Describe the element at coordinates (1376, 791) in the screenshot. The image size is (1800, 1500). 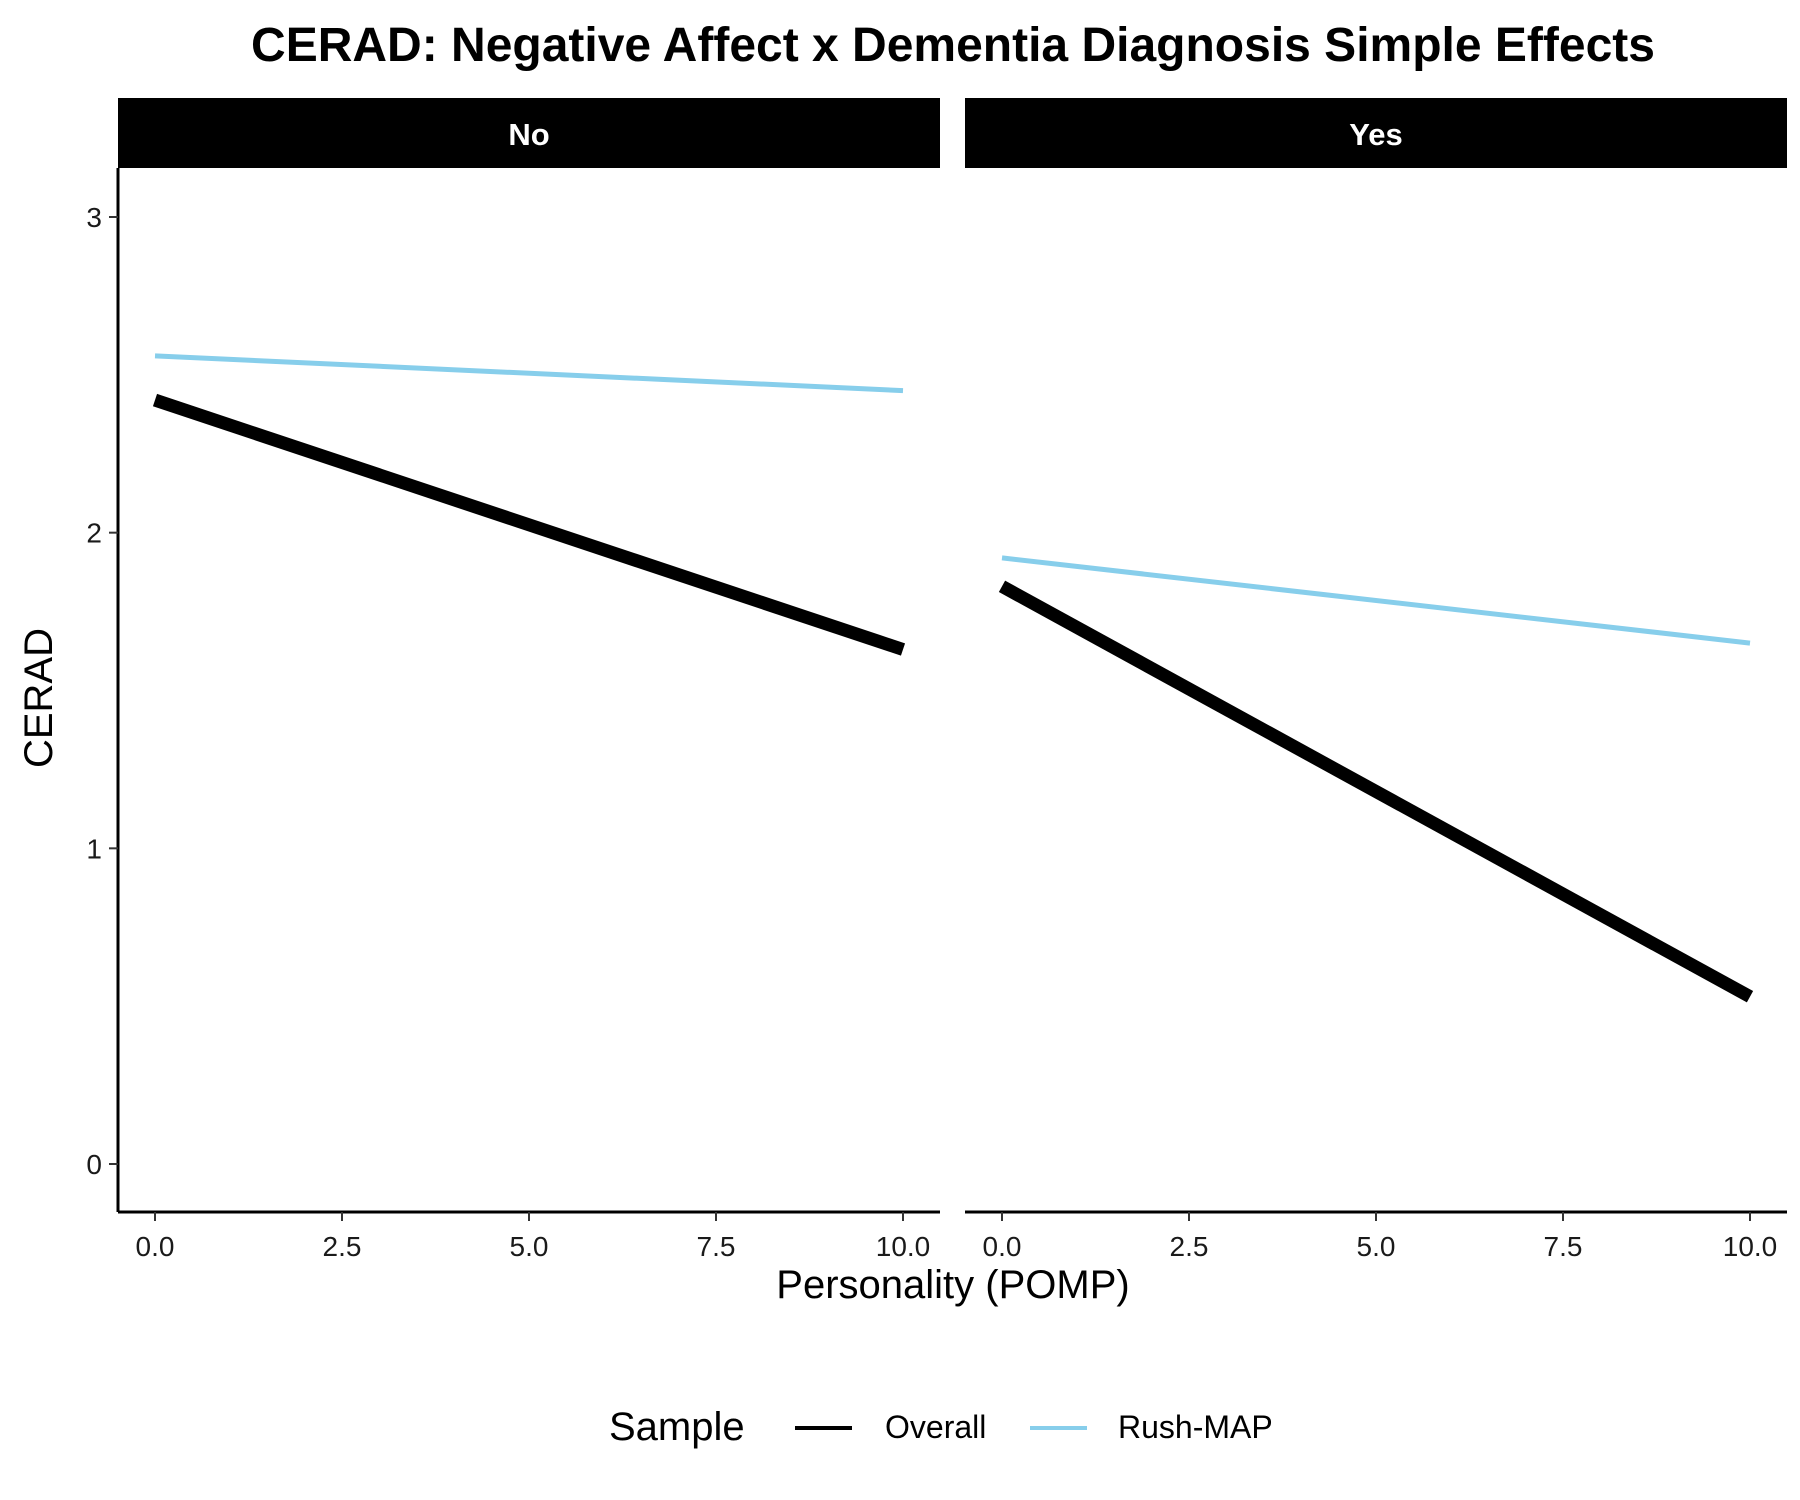
I see `series-line-overall-yes` at that location.